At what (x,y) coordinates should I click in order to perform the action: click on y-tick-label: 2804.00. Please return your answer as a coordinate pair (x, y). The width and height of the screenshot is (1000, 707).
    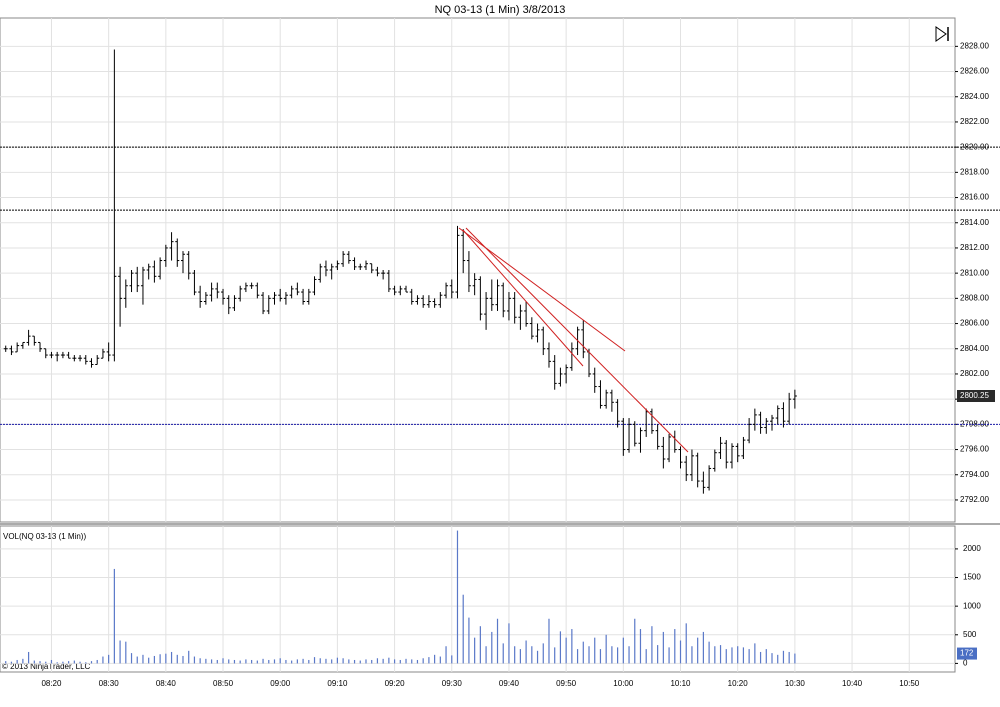
    Looking at the image, I should click on (974, 348).